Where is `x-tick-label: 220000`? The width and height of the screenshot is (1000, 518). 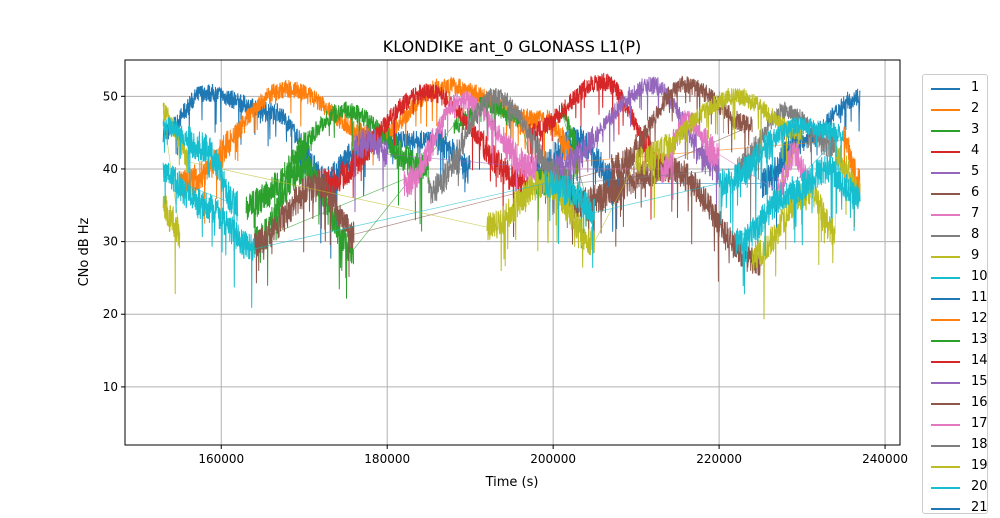
x-tick-label: 220000 is located at coordinates (719, 459).